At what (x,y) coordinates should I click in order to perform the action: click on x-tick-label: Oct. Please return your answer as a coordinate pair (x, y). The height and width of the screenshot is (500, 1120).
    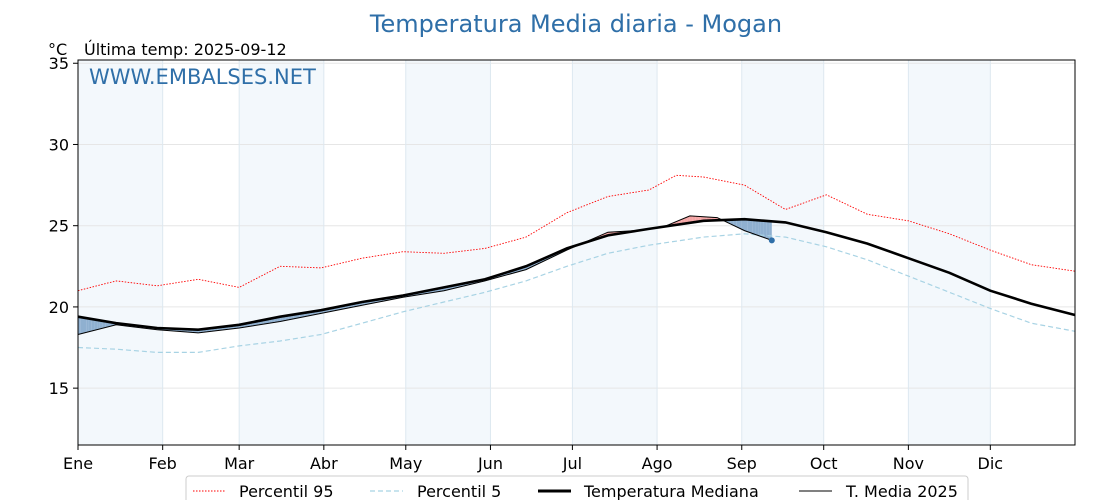
    Looking at the image, I should click on (824, 463).